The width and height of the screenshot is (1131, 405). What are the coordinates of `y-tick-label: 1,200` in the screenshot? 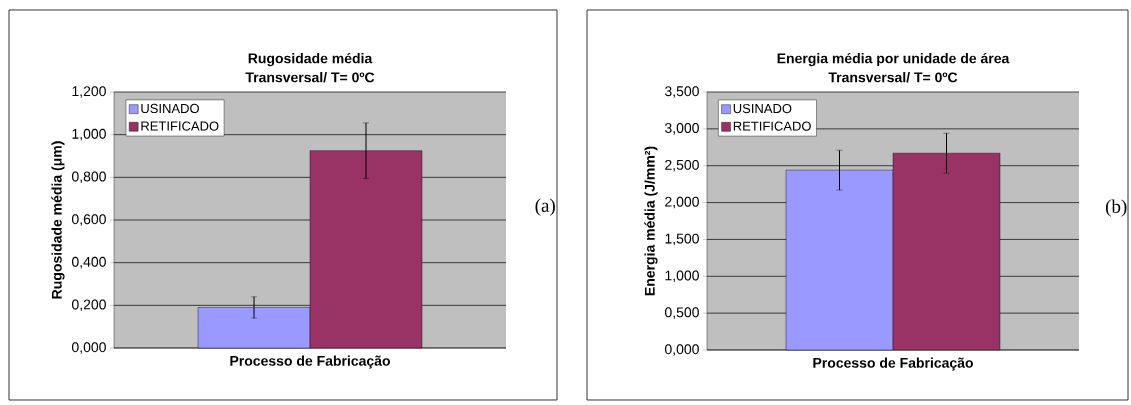 It's located at (89, 92).